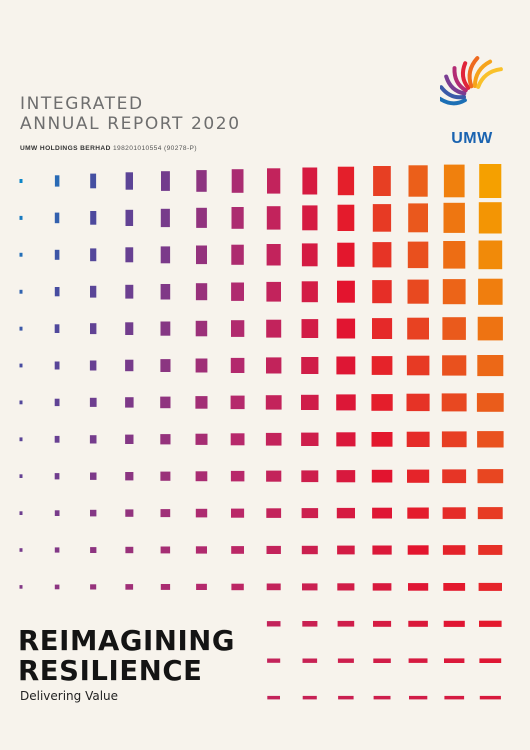 This screenshot has width=530, height=750. What do you see at coordinates (82, 104) in the screenshot?
I see `report-title-line-1: INTEGRATED` at bounding box center [82, 104].